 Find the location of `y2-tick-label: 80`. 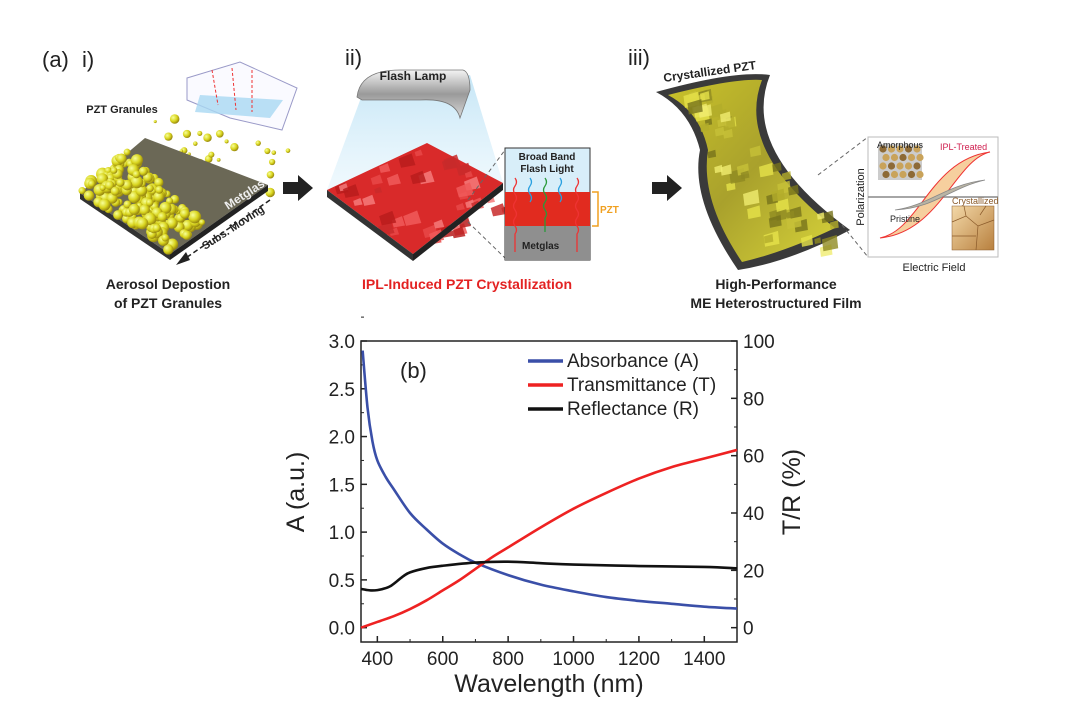

y2-tick-label: 80 is located at coordinates (753, 399).